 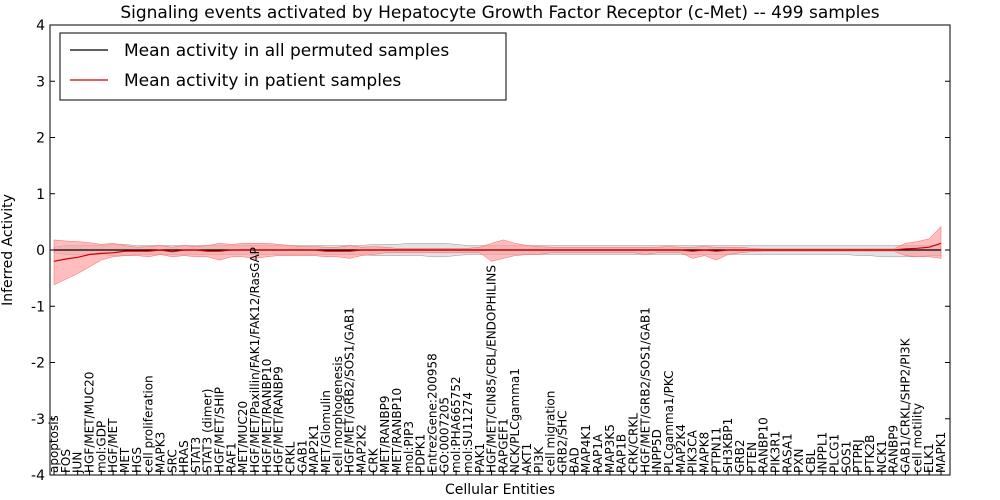 I want to click on x-tick-label: MET/Glomulin, so click(x=326, y=431).